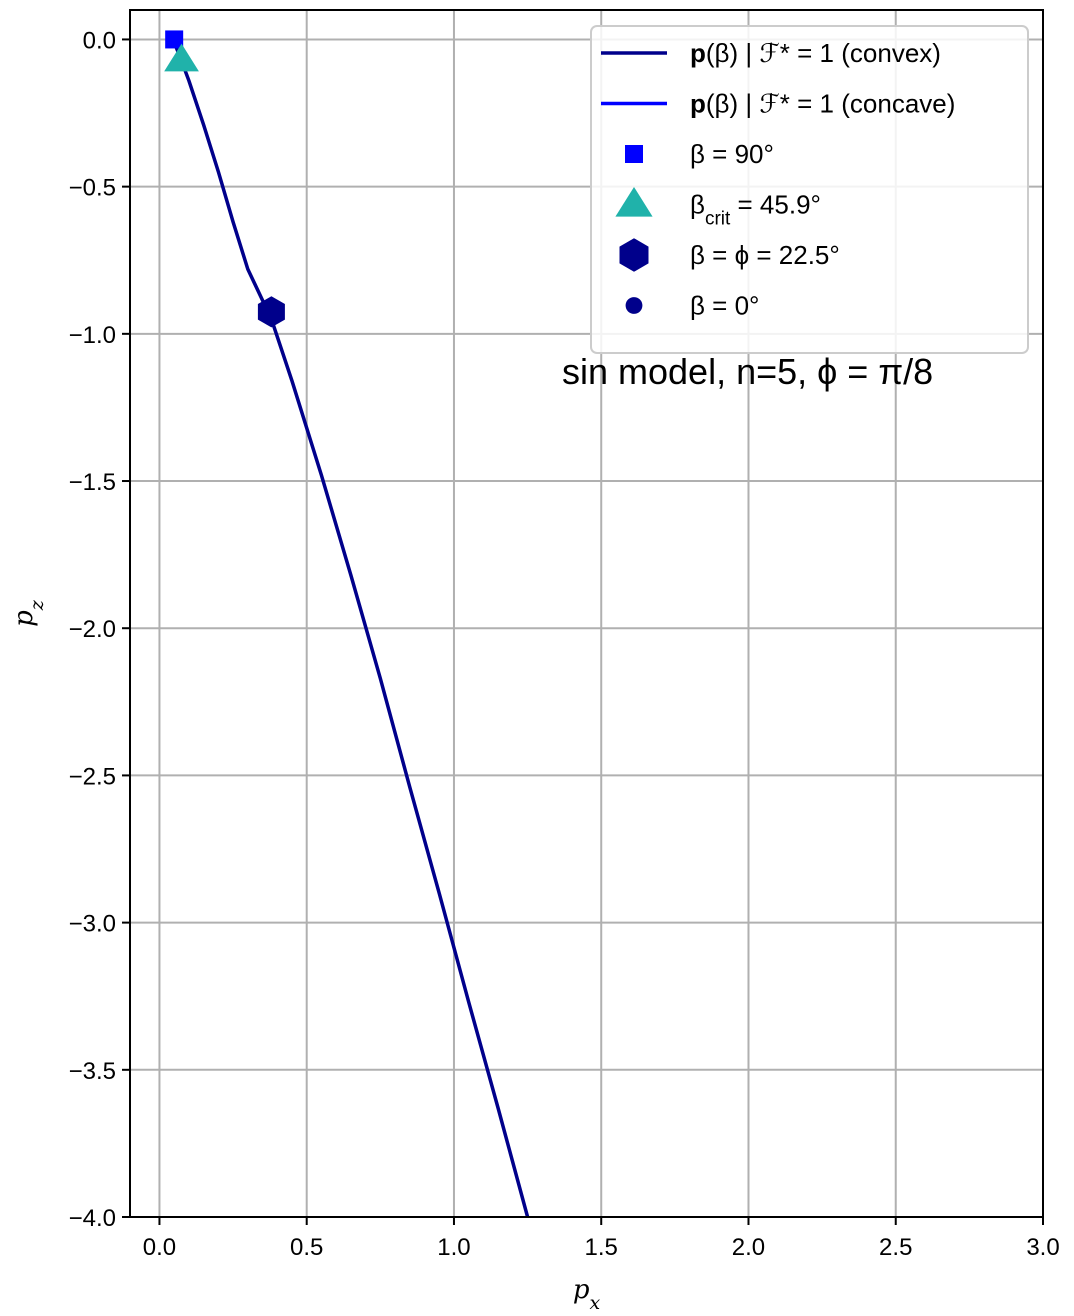  I want to click on square-marker, so click(174, 39).